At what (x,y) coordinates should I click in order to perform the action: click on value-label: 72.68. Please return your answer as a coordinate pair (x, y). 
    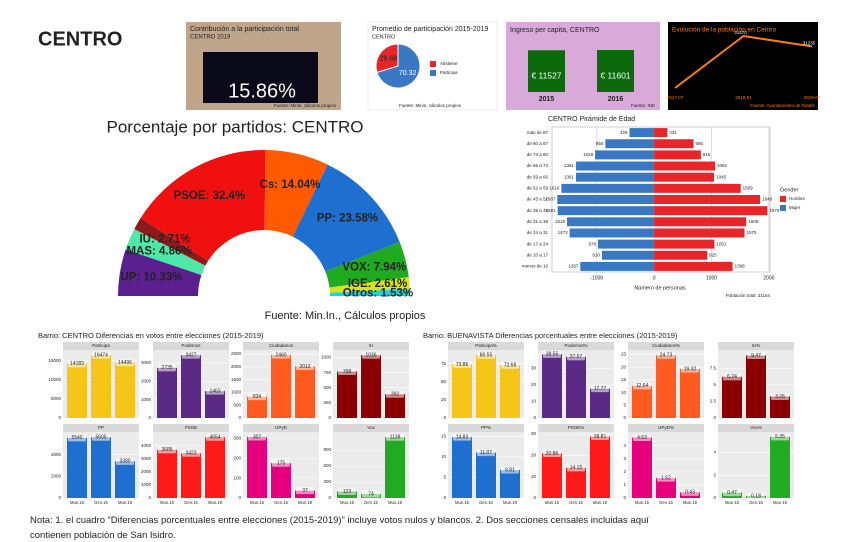
    Looking at the image, I should click on (510, 366).